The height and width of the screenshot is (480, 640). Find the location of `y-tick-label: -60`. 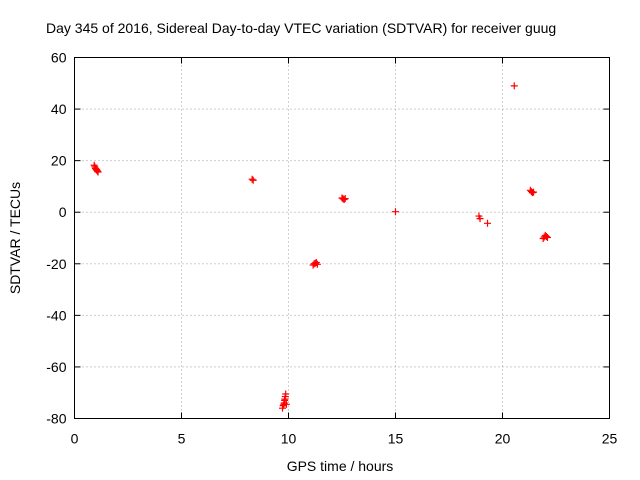

y-tick-label: -60 is located at coordinates (56, 367).